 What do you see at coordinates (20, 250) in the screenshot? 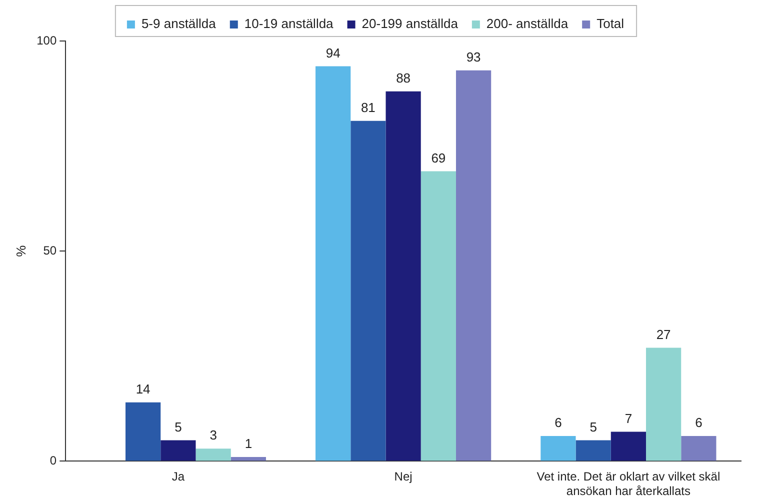
I see `y-axis-title: %` at bounding box center [20, 250].